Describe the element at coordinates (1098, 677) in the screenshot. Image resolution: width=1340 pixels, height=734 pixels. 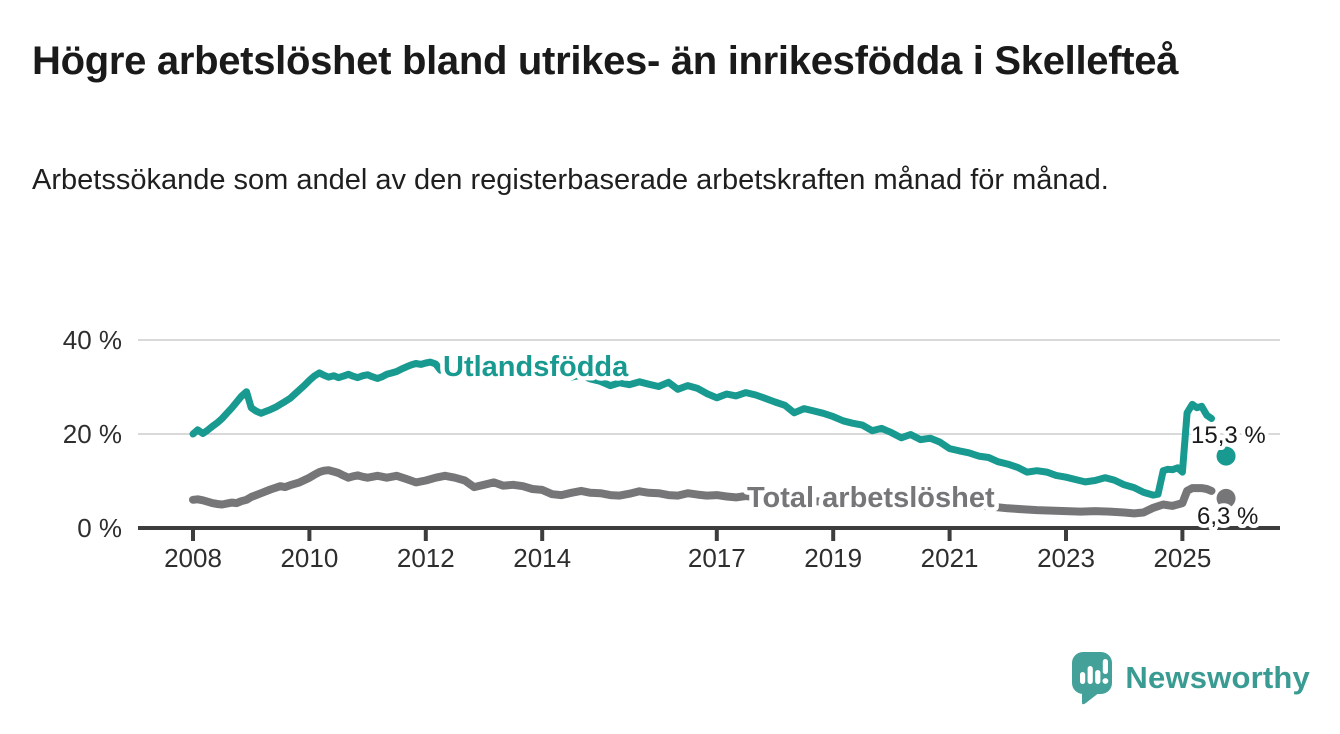
I see `logo-bar-medium` at that location.